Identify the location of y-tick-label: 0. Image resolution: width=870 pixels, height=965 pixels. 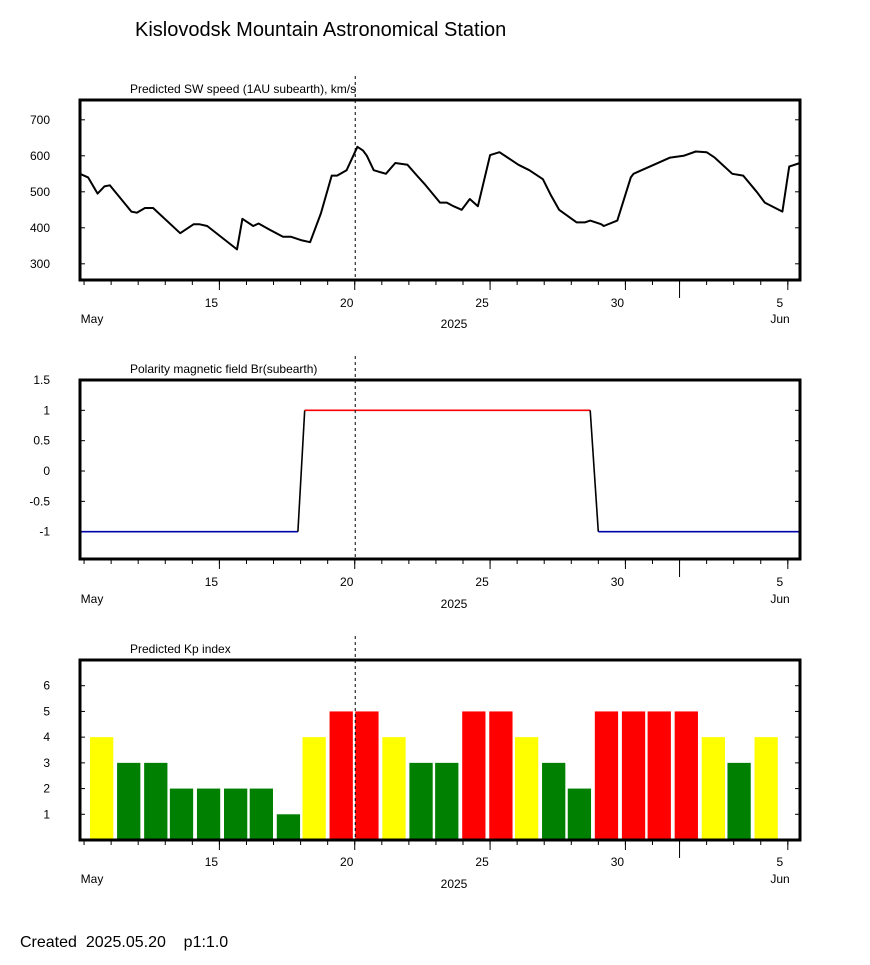
(46, 471).